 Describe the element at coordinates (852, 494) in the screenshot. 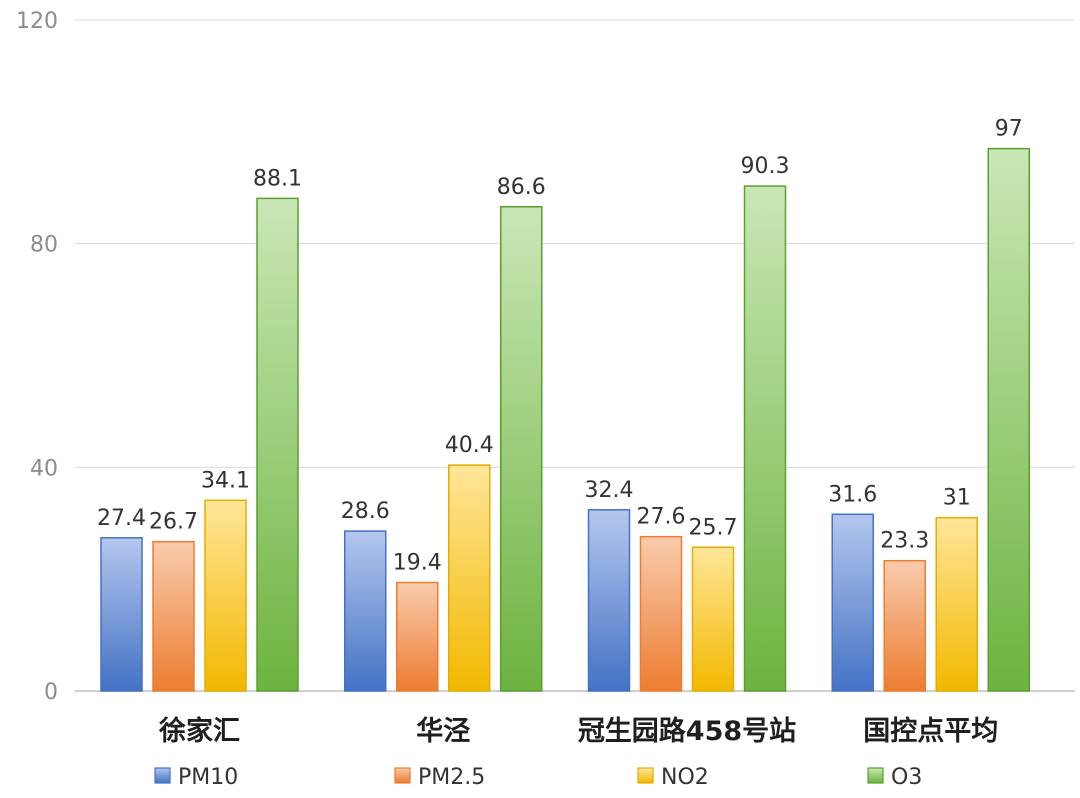

I see `data-label: 31.6` at that location.